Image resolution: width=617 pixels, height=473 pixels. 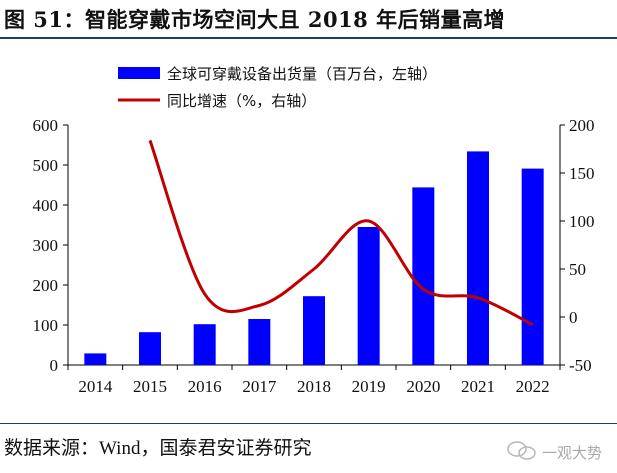 I want to click on title-divider, so click(x=308, y=38).